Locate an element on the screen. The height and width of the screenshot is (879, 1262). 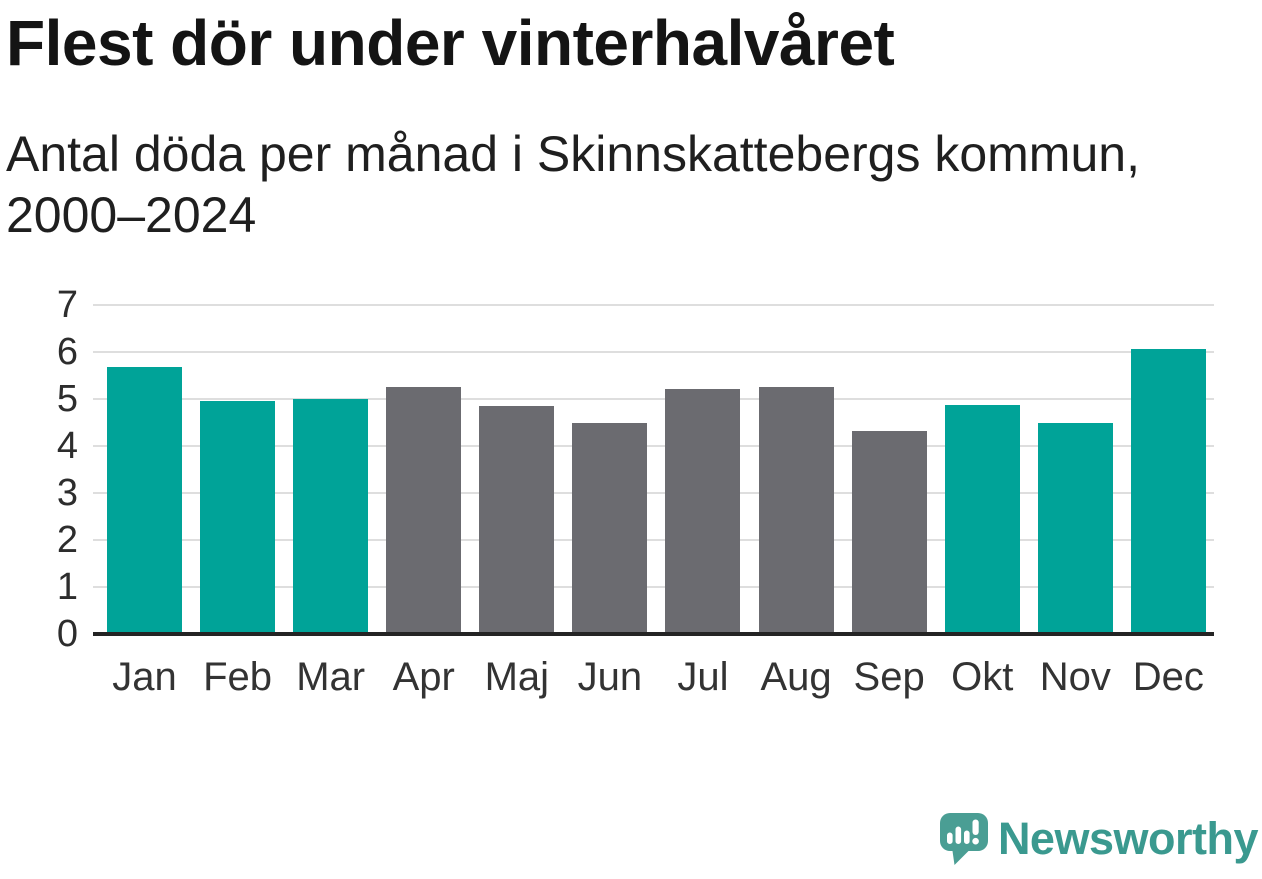
y-tick-label-0: 0 is located at coordinates (67, 634).